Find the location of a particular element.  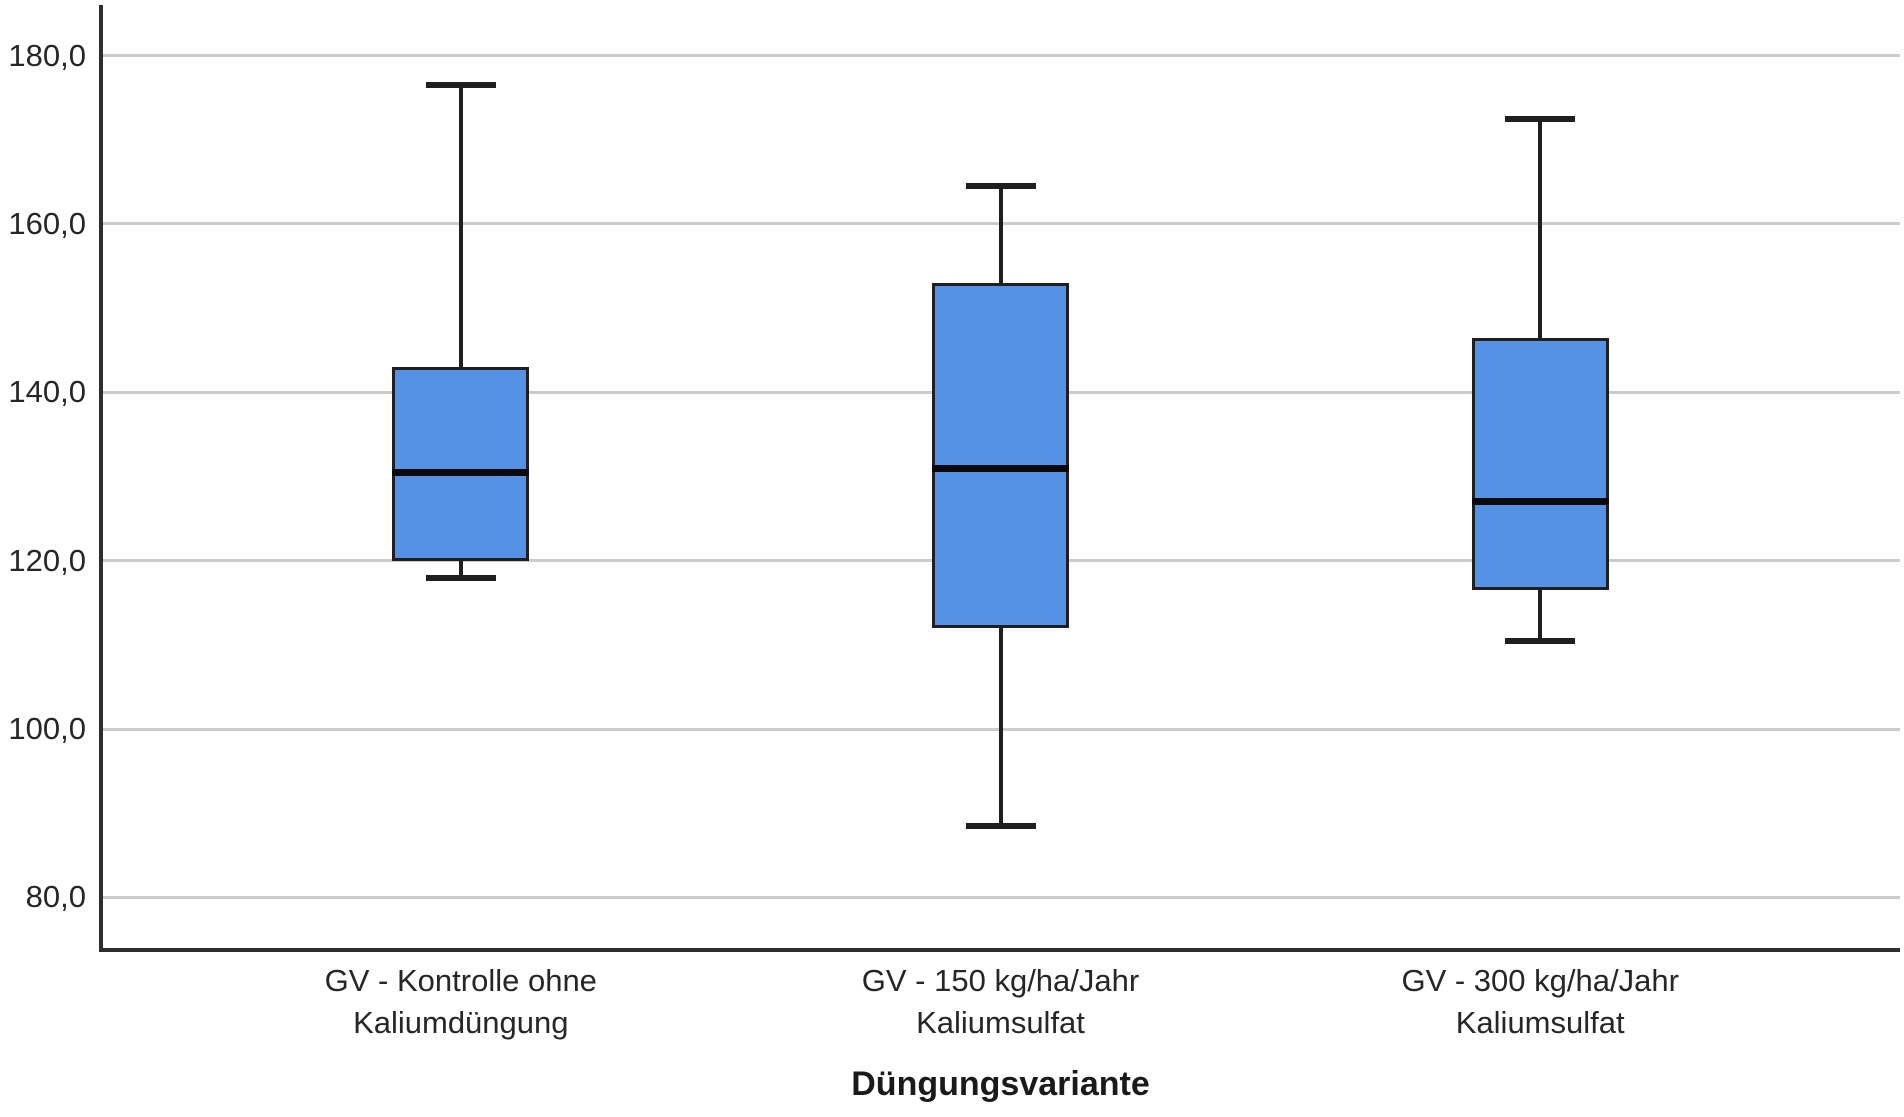

x-axis-line is located at coordinates (999, 950).